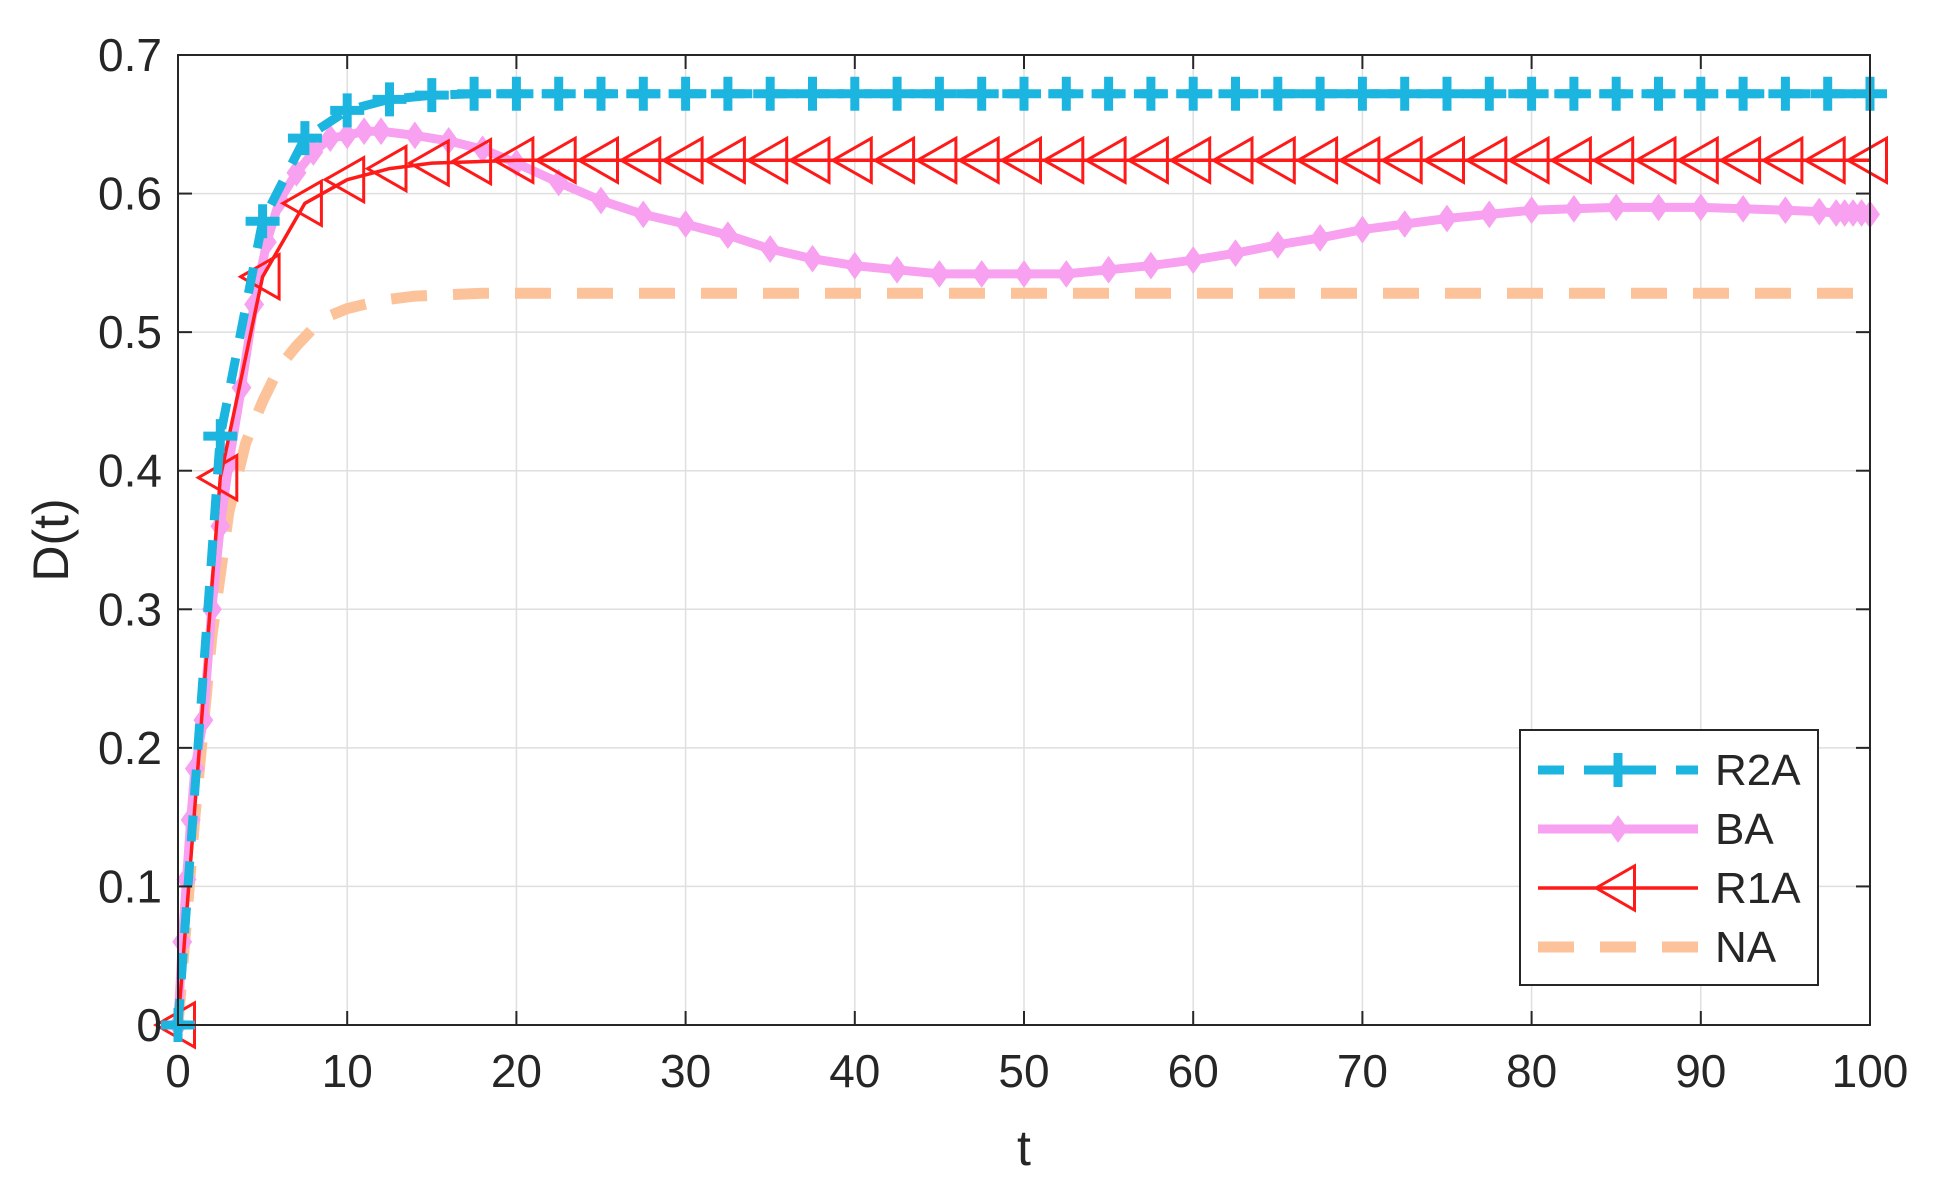 The image size is (1935, 1195). Describe the element at coordinates (149, 1025) in the screenshot. I see `y-tick-label: 0` at that location.